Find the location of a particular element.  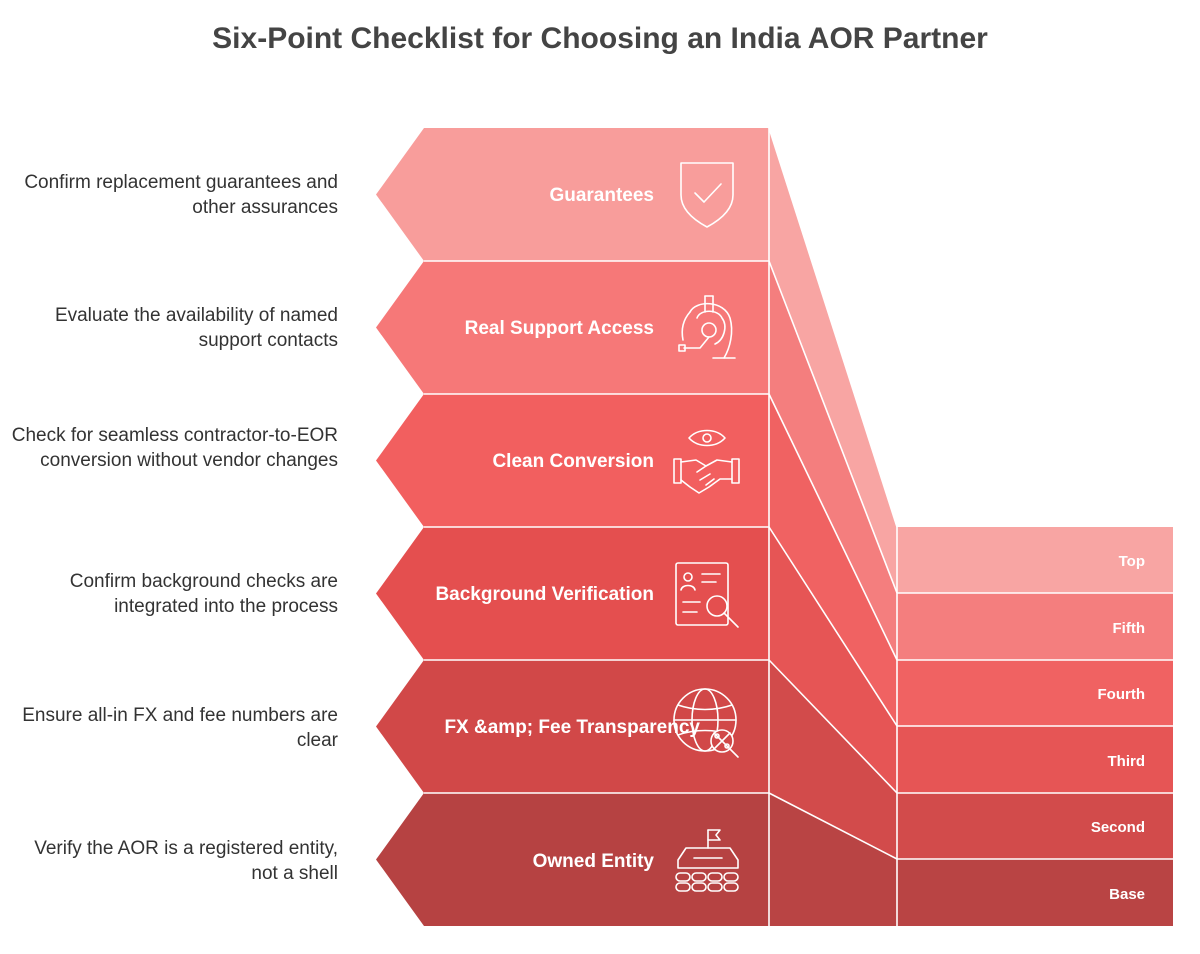

rank-bar-base is located at coordinates (1035, 892).